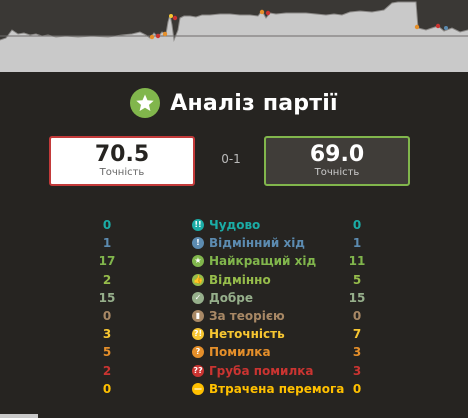  What do you see at coordinates (198, 261) in the screenshot?
I see `best-move-star-icon: ★` at bounding box center [198, 261].